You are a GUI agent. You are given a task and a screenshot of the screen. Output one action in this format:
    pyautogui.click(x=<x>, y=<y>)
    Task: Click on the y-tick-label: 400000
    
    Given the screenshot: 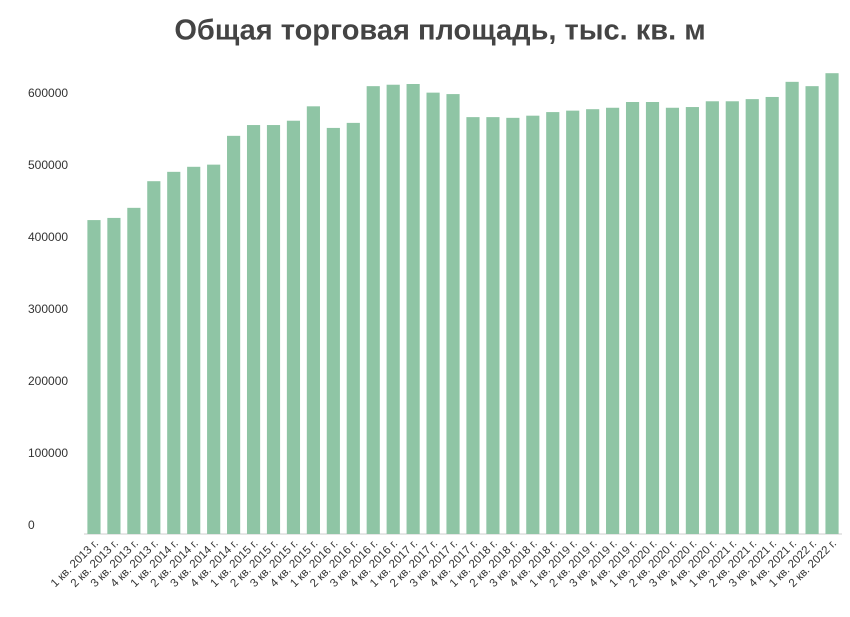 What is the action you would take?
    pyautogui.click(x=48, y=237)
    